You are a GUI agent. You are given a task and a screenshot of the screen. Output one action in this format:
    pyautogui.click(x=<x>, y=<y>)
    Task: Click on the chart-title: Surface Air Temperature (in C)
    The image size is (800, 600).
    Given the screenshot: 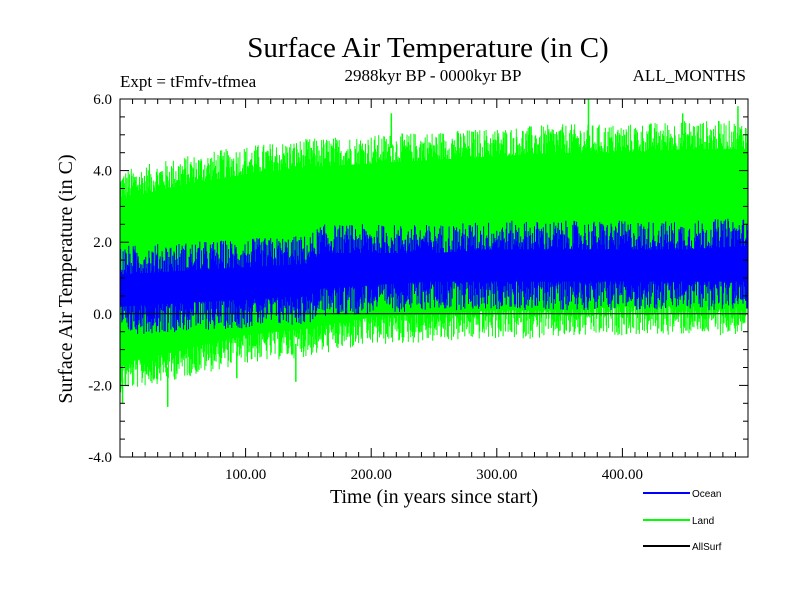 What is the action you would take?
    pyautogui.click(x=427, y=48)
    